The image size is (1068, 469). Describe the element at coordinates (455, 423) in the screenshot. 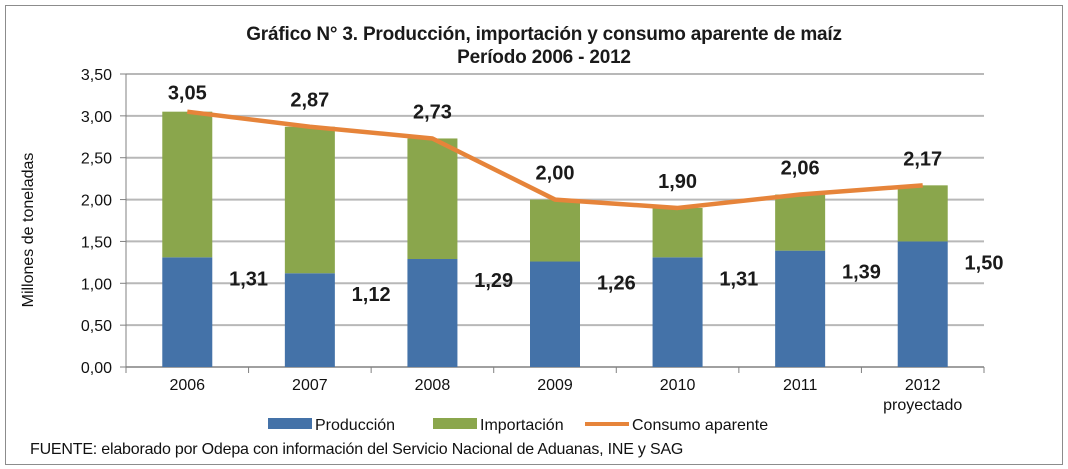

I see `legend-swatch-importacion` at that location.